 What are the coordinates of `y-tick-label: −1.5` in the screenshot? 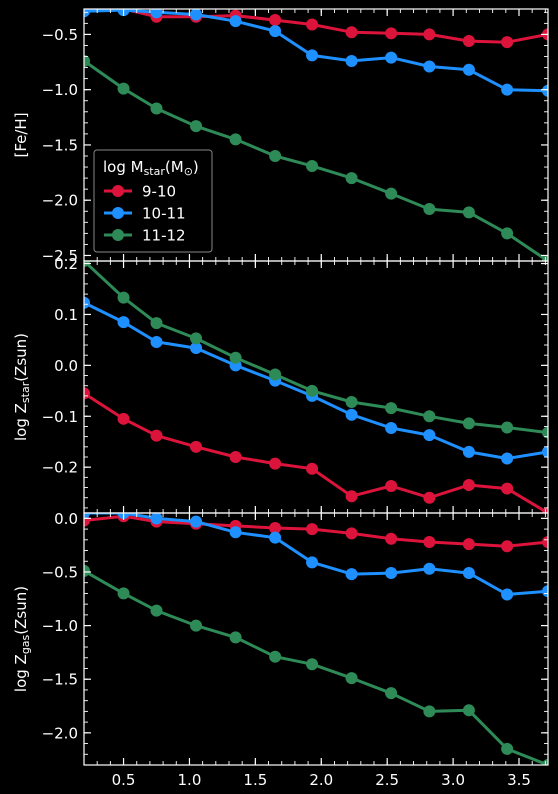 It's located at (60, 680).